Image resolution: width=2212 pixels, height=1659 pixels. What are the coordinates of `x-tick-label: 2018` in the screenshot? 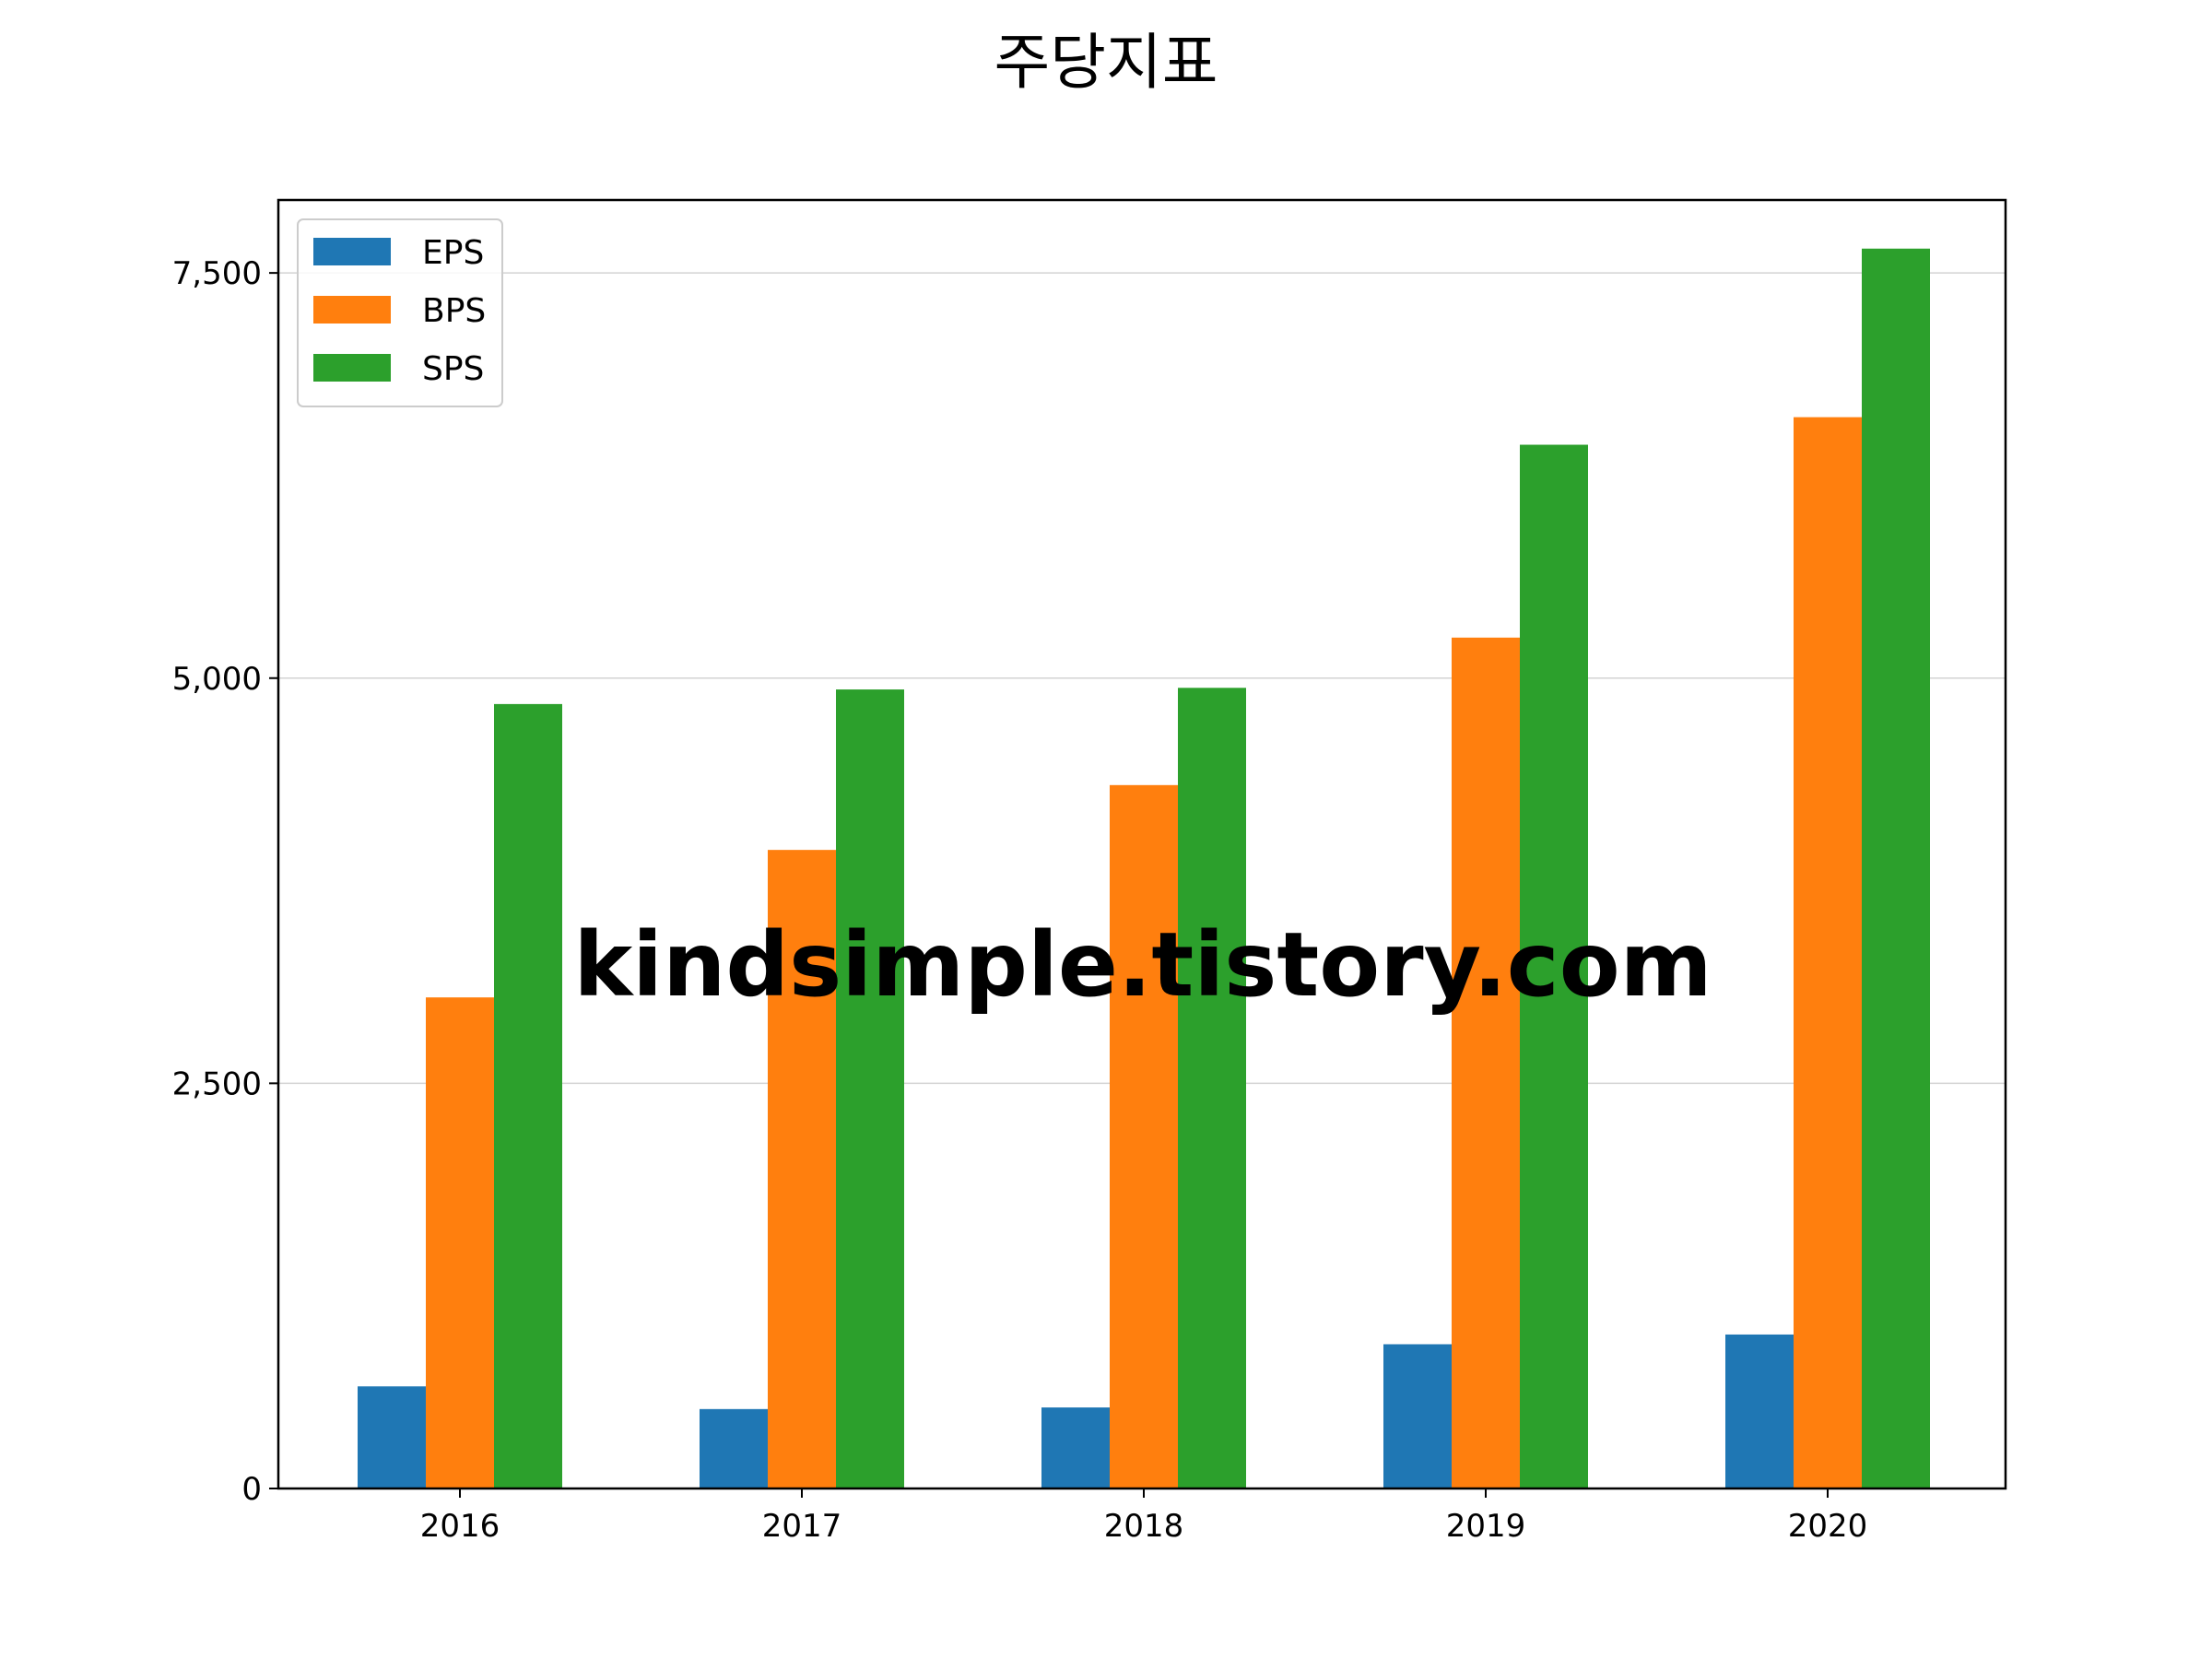 It's located at (1144, 1526).